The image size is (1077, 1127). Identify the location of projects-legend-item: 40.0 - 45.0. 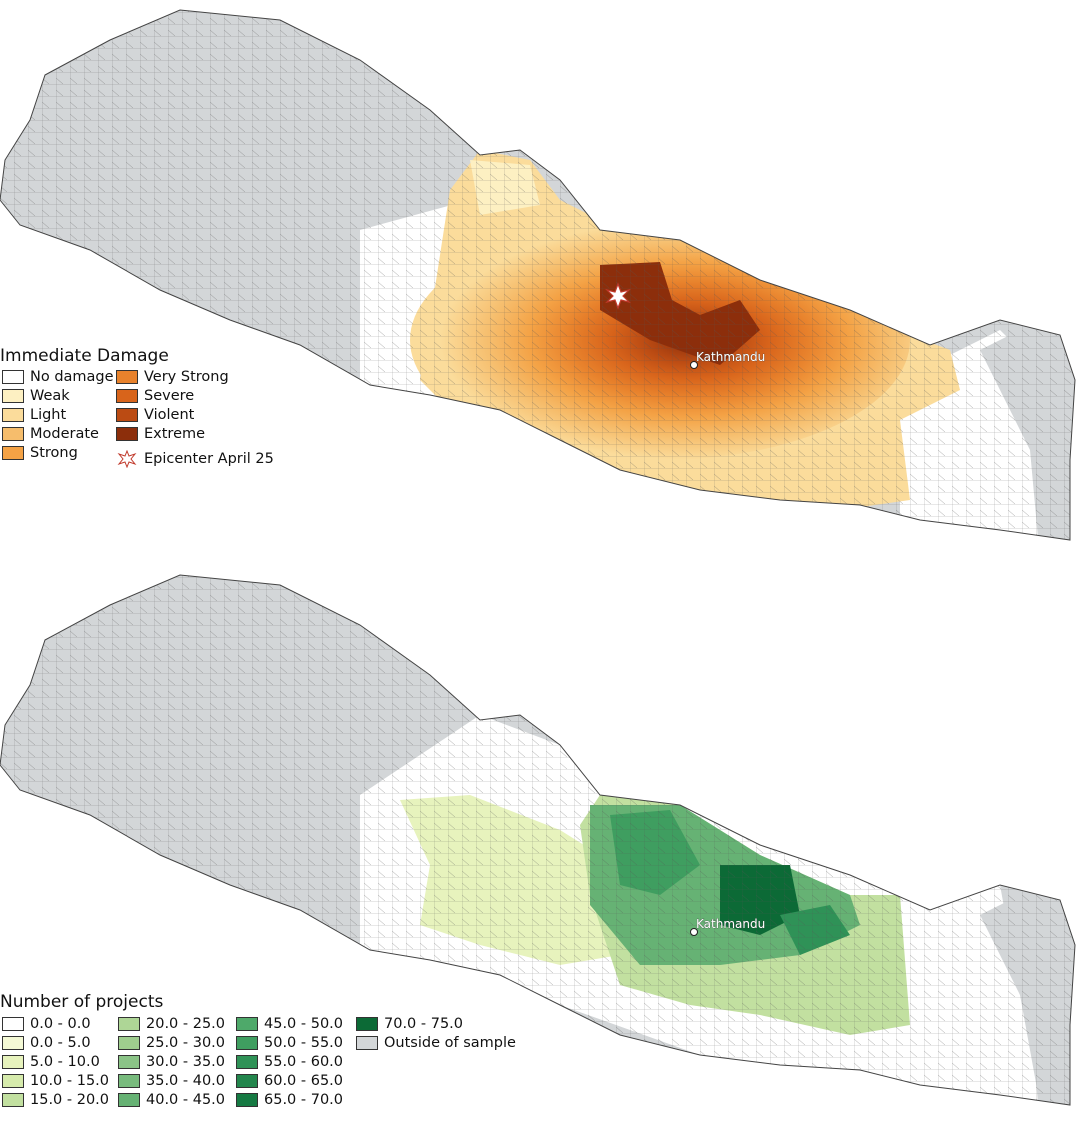
(171, 1100).